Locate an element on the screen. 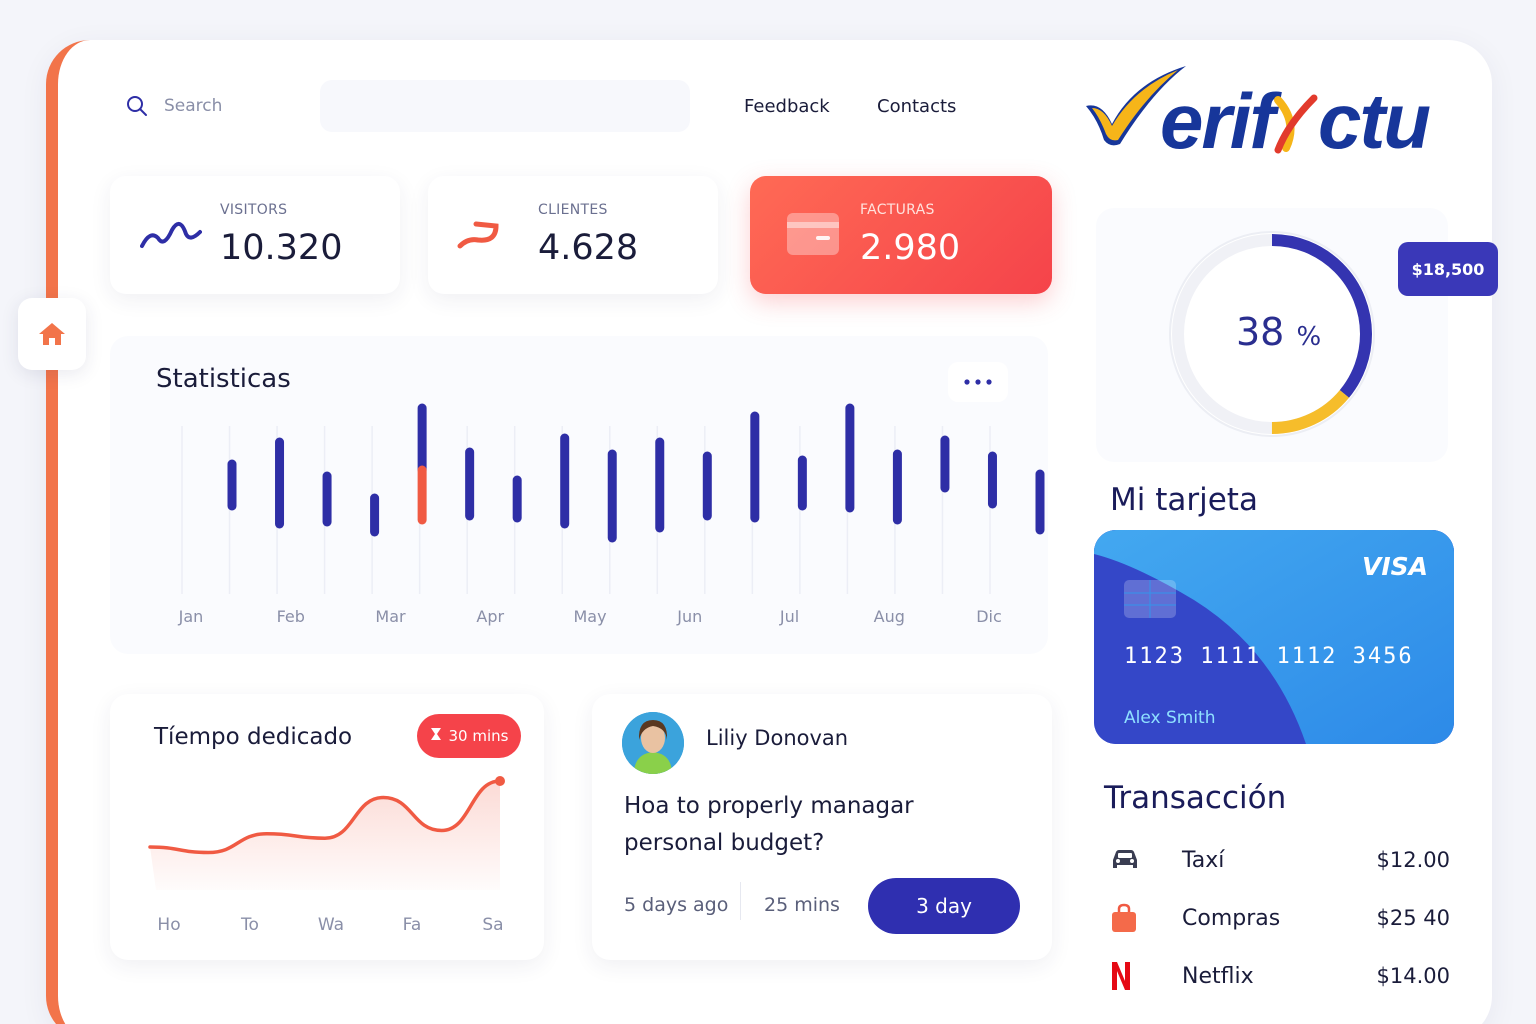  home-icon is located at coordinates (52, 334).